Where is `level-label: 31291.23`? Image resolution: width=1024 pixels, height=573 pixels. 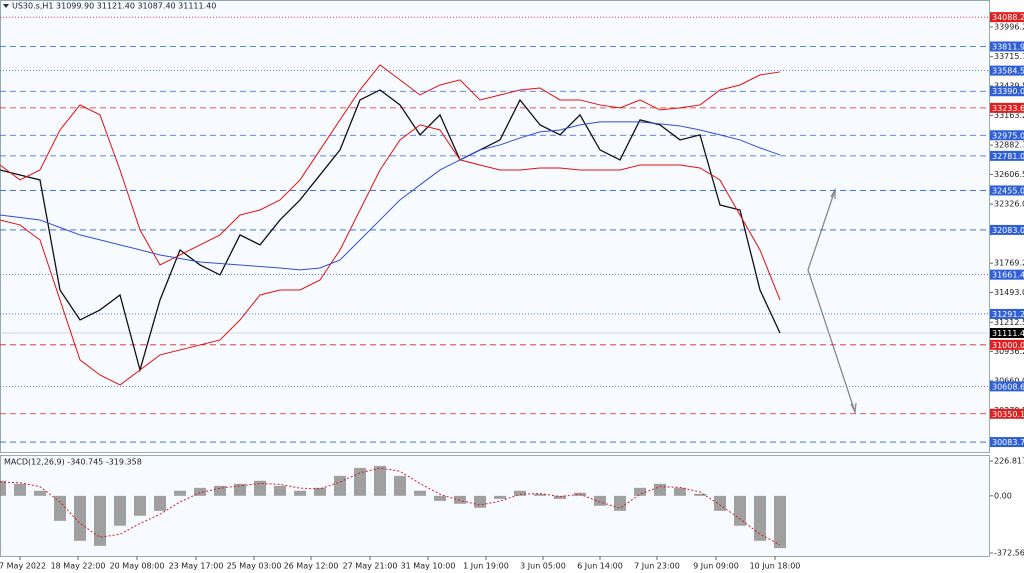
level-label: 31291.23 is located at coordinates (1008, 314).